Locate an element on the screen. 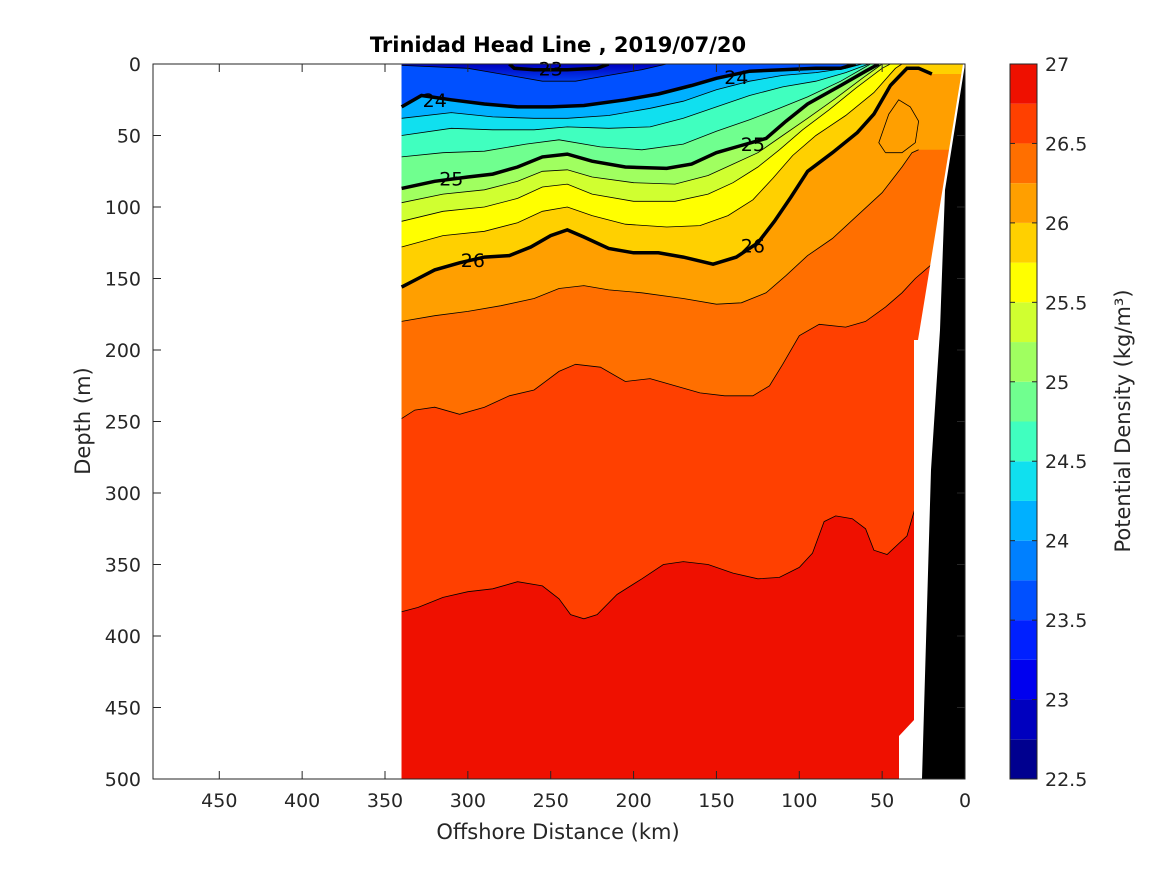  x-tick-label: 100 is located at coordinates (799, 801).